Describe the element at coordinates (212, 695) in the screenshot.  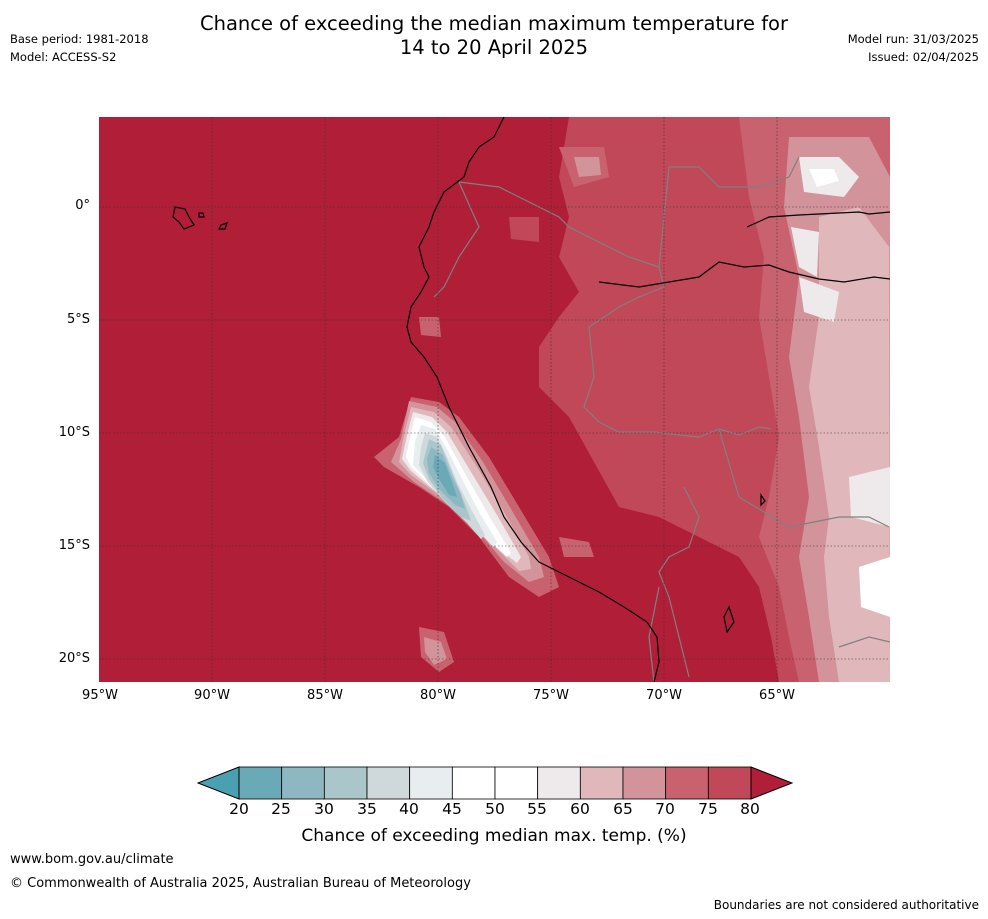
I see `lon-label-90w: 90°W` at that location.